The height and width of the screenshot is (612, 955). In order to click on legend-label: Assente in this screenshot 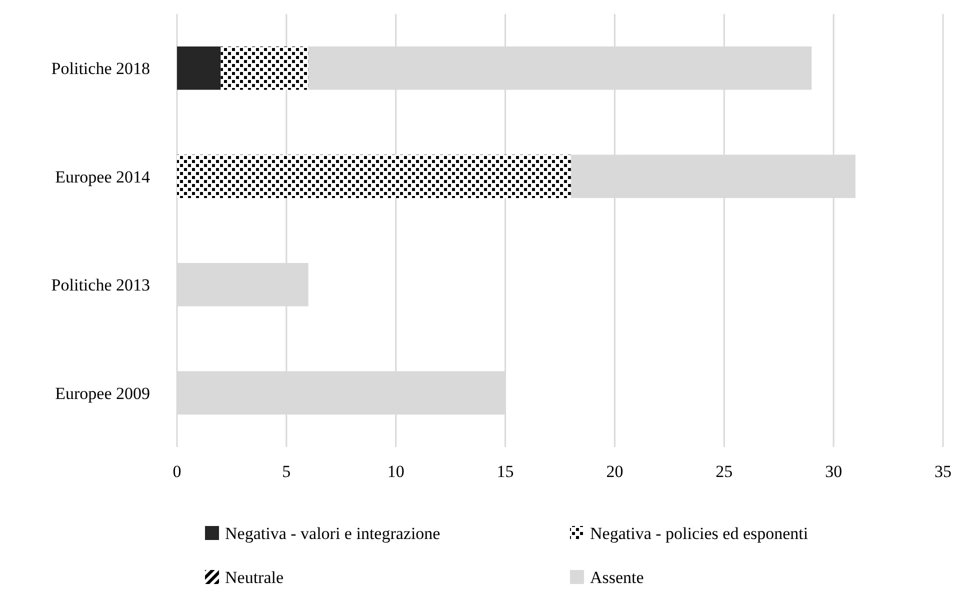, I will do `click(617, 577)`.